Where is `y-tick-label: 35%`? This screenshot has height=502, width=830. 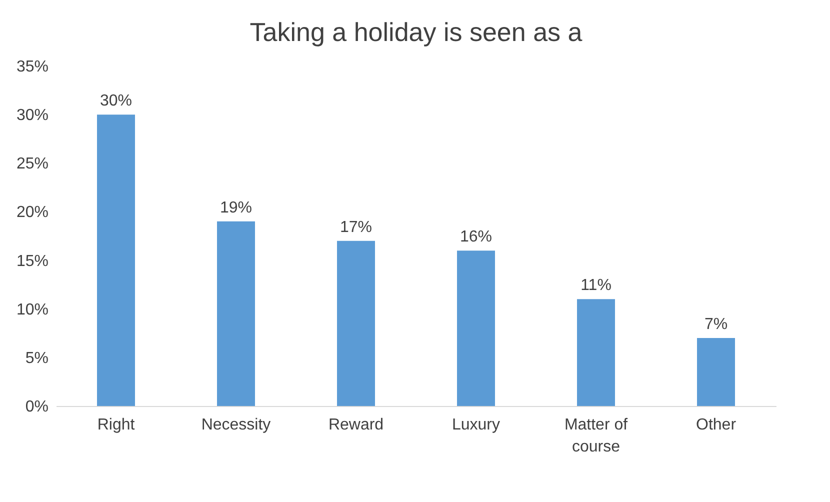 y-tick-label: 35% is located at coordinates (32, 67).